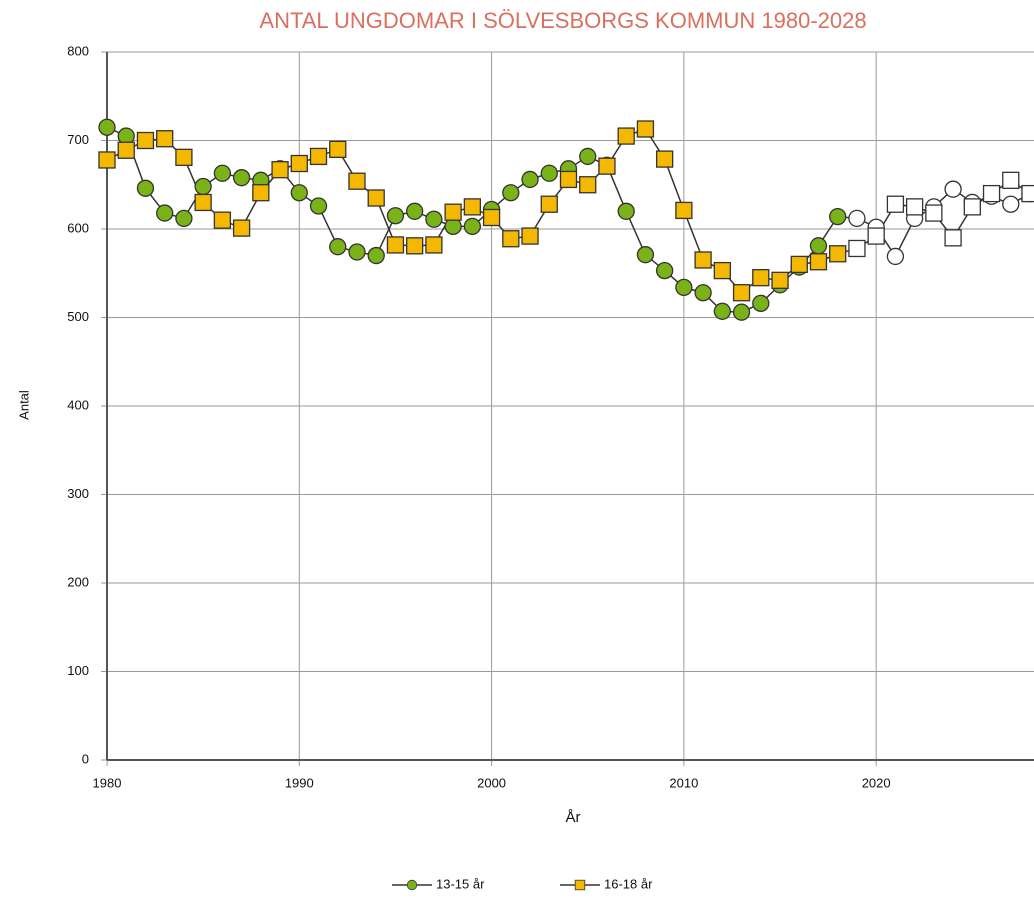 This screenshot has width=1034, height=899. What do you see at coordinates (460, 883) in the screenshot?
I see `legend-label: 13-15 år` at bounding box center [460, 883].